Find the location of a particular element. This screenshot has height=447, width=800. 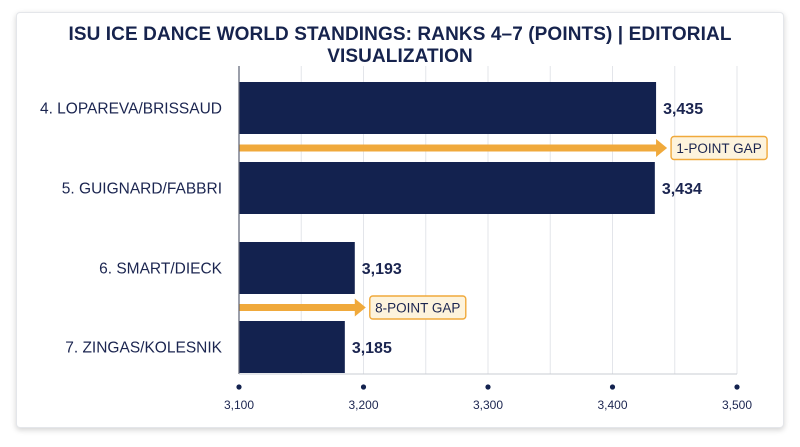

gap-annotation: 8-POINT GAP is located at coordinates (353, 307).